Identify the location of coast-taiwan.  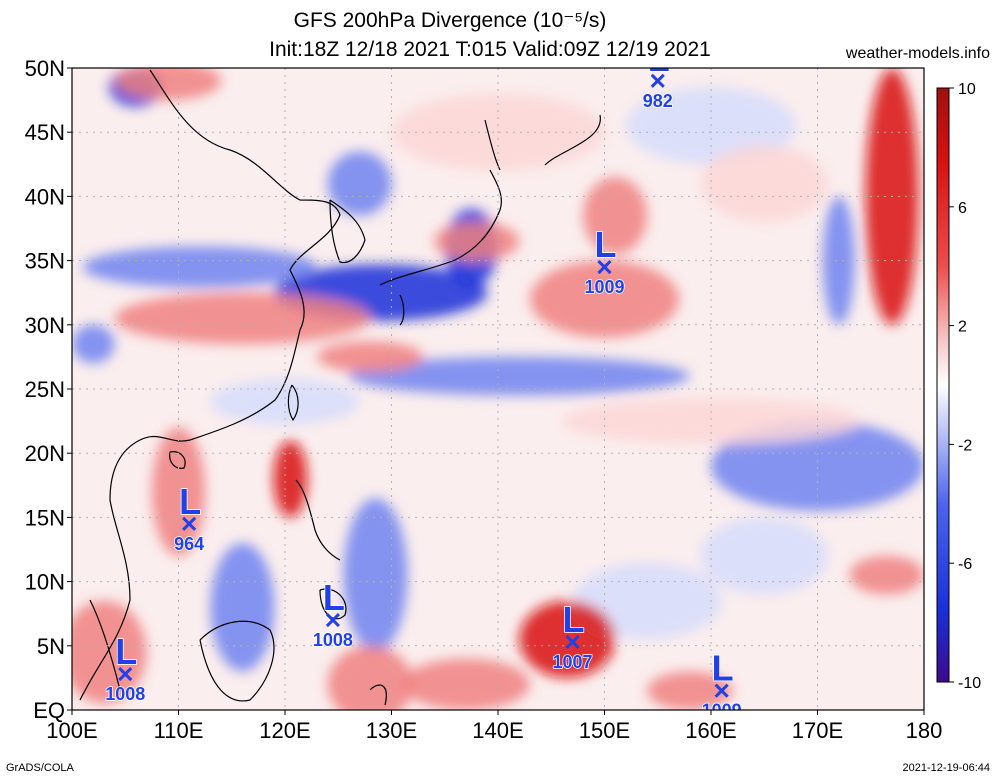
(293, 403).